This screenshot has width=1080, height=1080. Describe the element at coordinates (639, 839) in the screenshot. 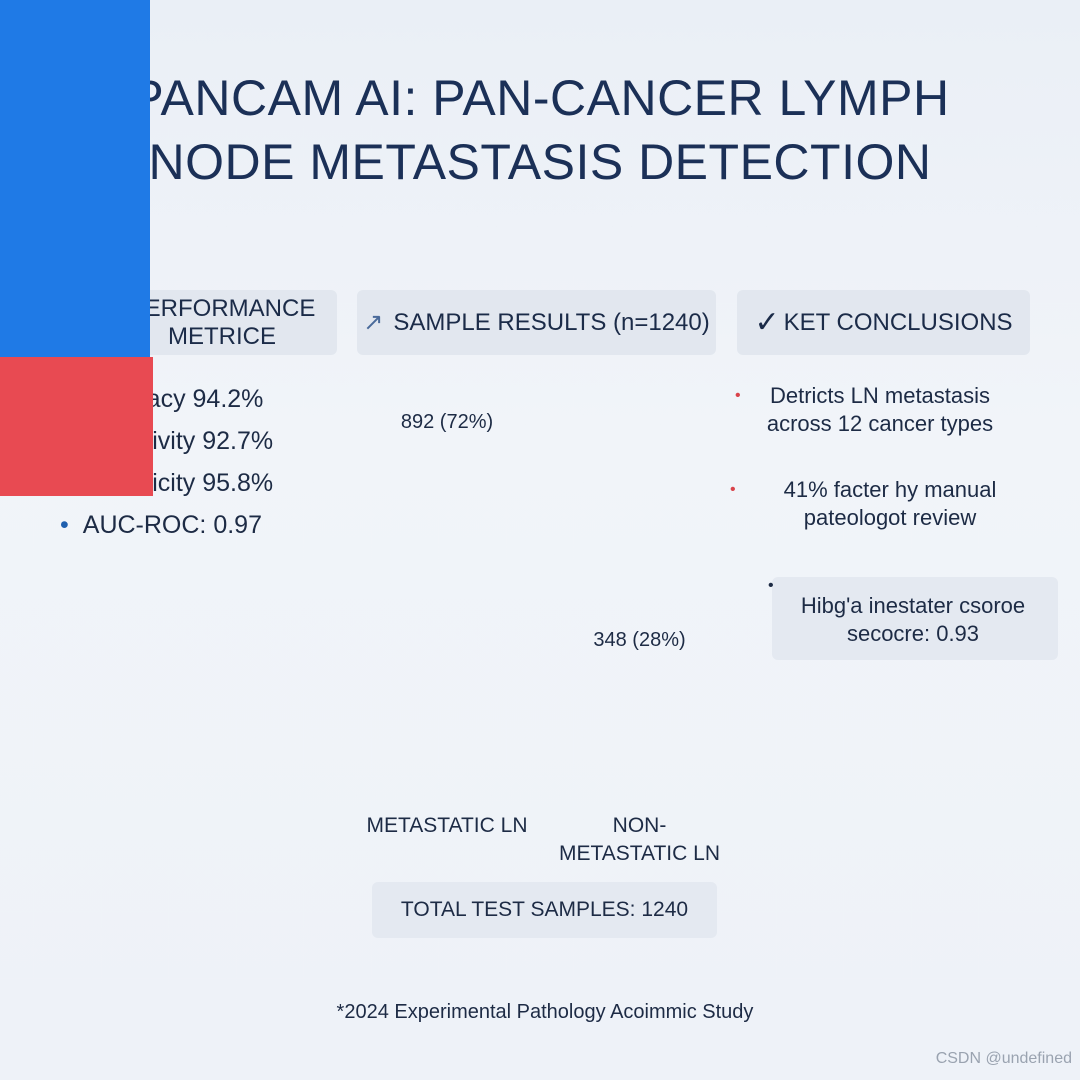

I see `x-tick-label: NON-METASTATIC LN` at that location.